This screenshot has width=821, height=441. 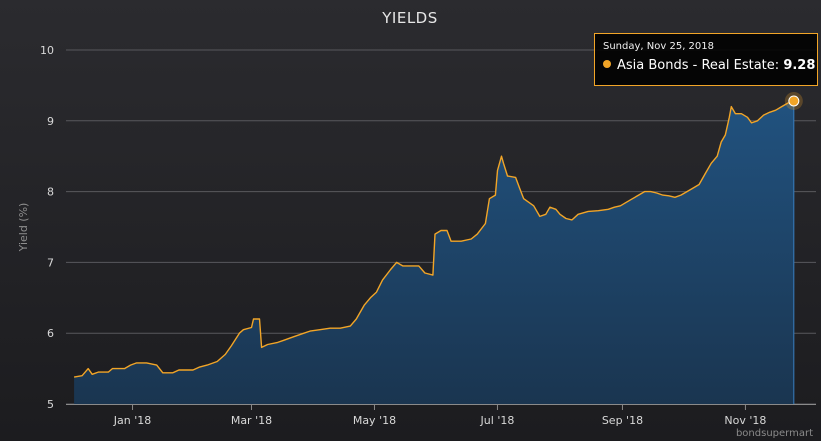 What do you see at coordinates (799, 65) in the screenshot?
I see `tooltip-value: 9.28` at bounding box center [799, 65].